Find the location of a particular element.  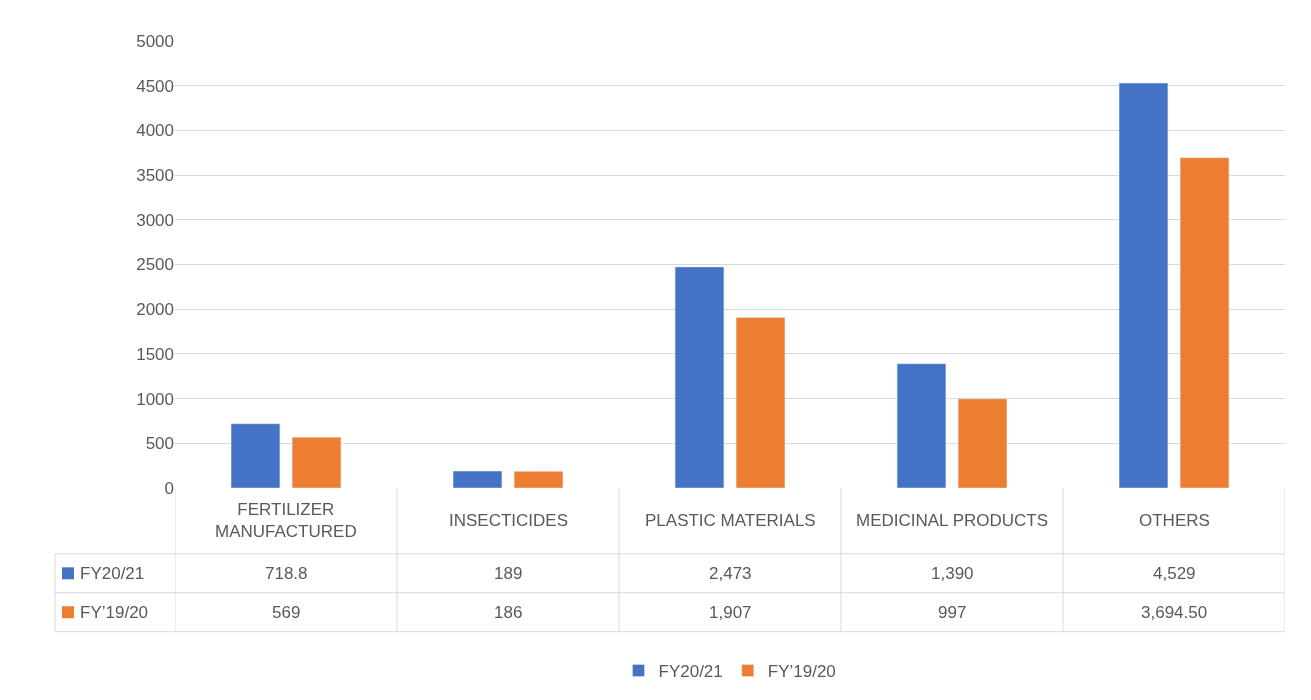

y-tick-label: 1000 is located at coordinates (155, 399).